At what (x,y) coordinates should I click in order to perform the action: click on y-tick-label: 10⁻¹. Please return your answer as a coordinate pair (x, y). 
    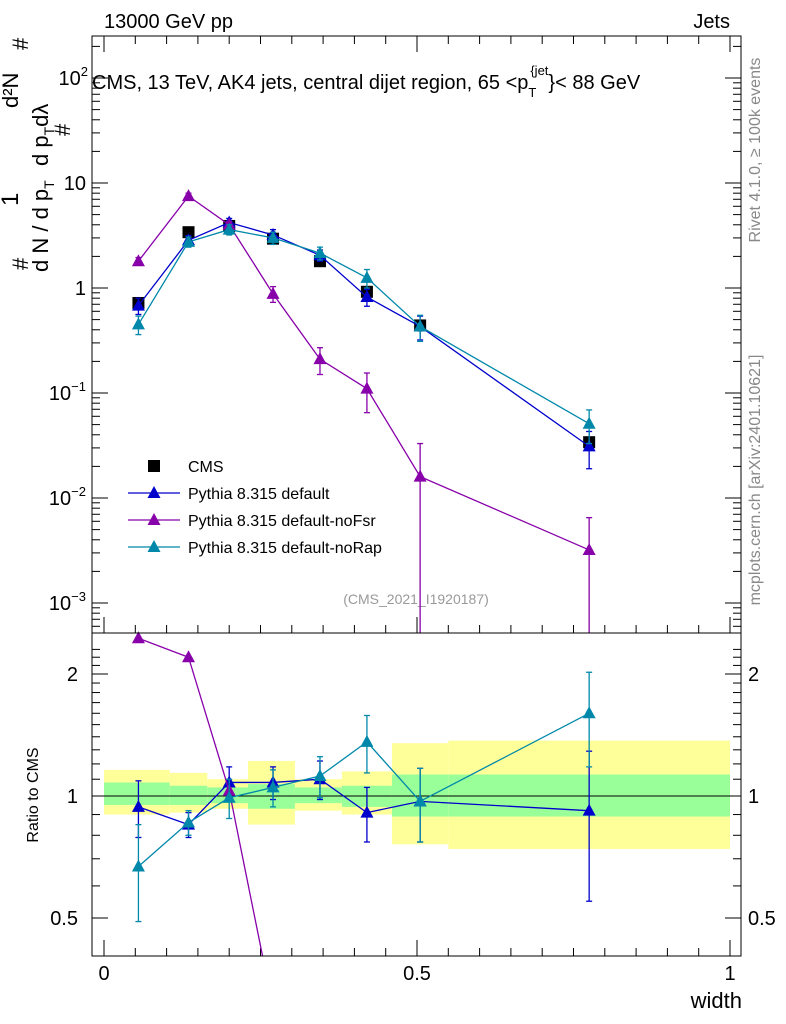
    Looking at the image, I should click on (67, 392).